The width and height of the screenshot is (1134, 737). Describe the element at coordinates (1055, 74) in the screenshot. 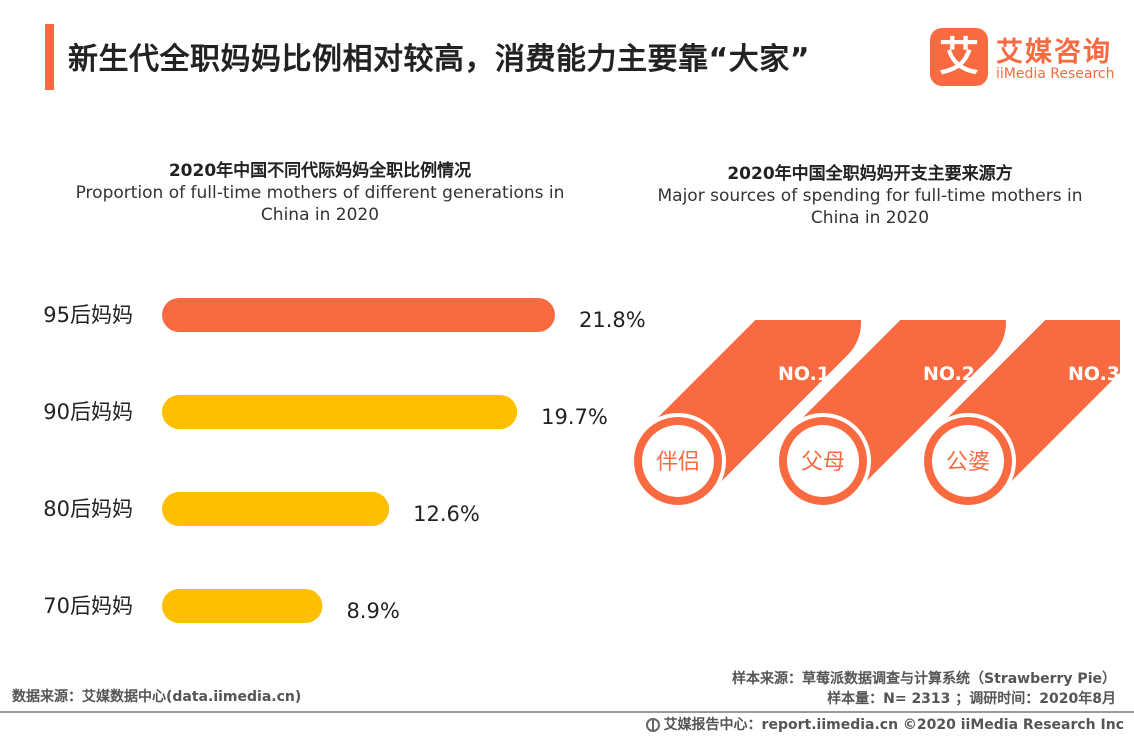

I see `logo-name-en: iiMedia Research` at that location.